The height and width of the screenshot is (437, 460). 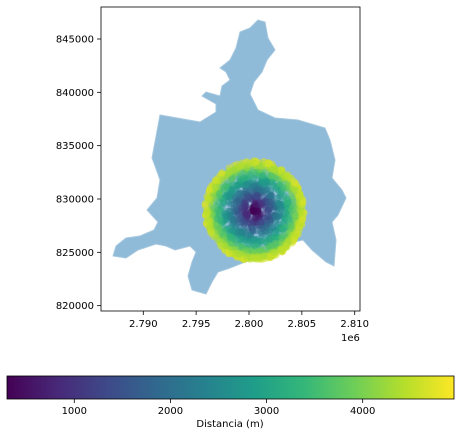 What do you see at coordinates (78, 173) in the screenshot?
I see `y-axis: 820000 825000 830000 835000 840000 845000` at bounding box center [78, 173].